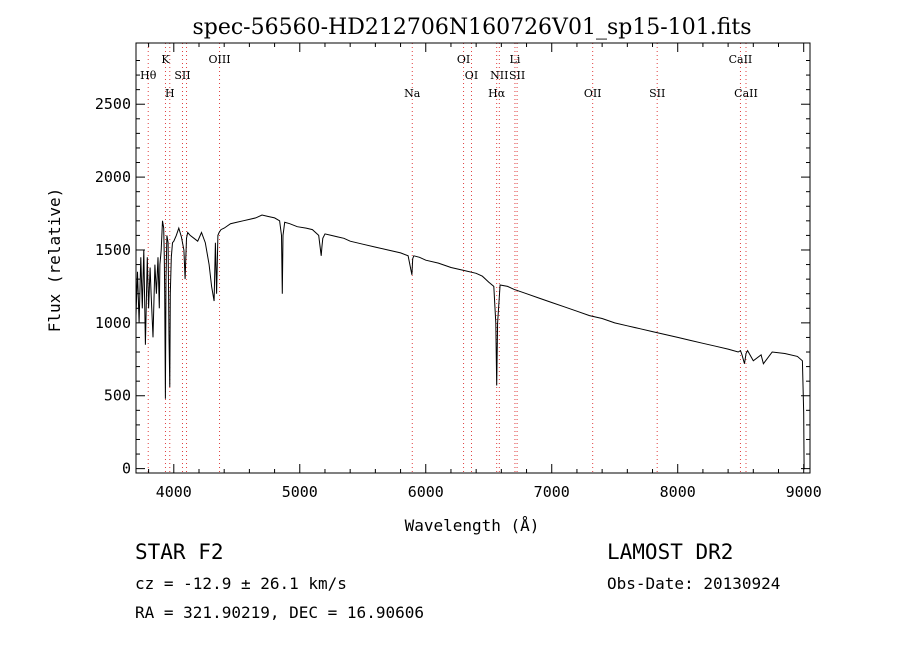 This screenshot has height=650, width=900. Describe the element at coordinates (113, 323) in the screenshot. I see `y-tick-label: 1000` at that location.